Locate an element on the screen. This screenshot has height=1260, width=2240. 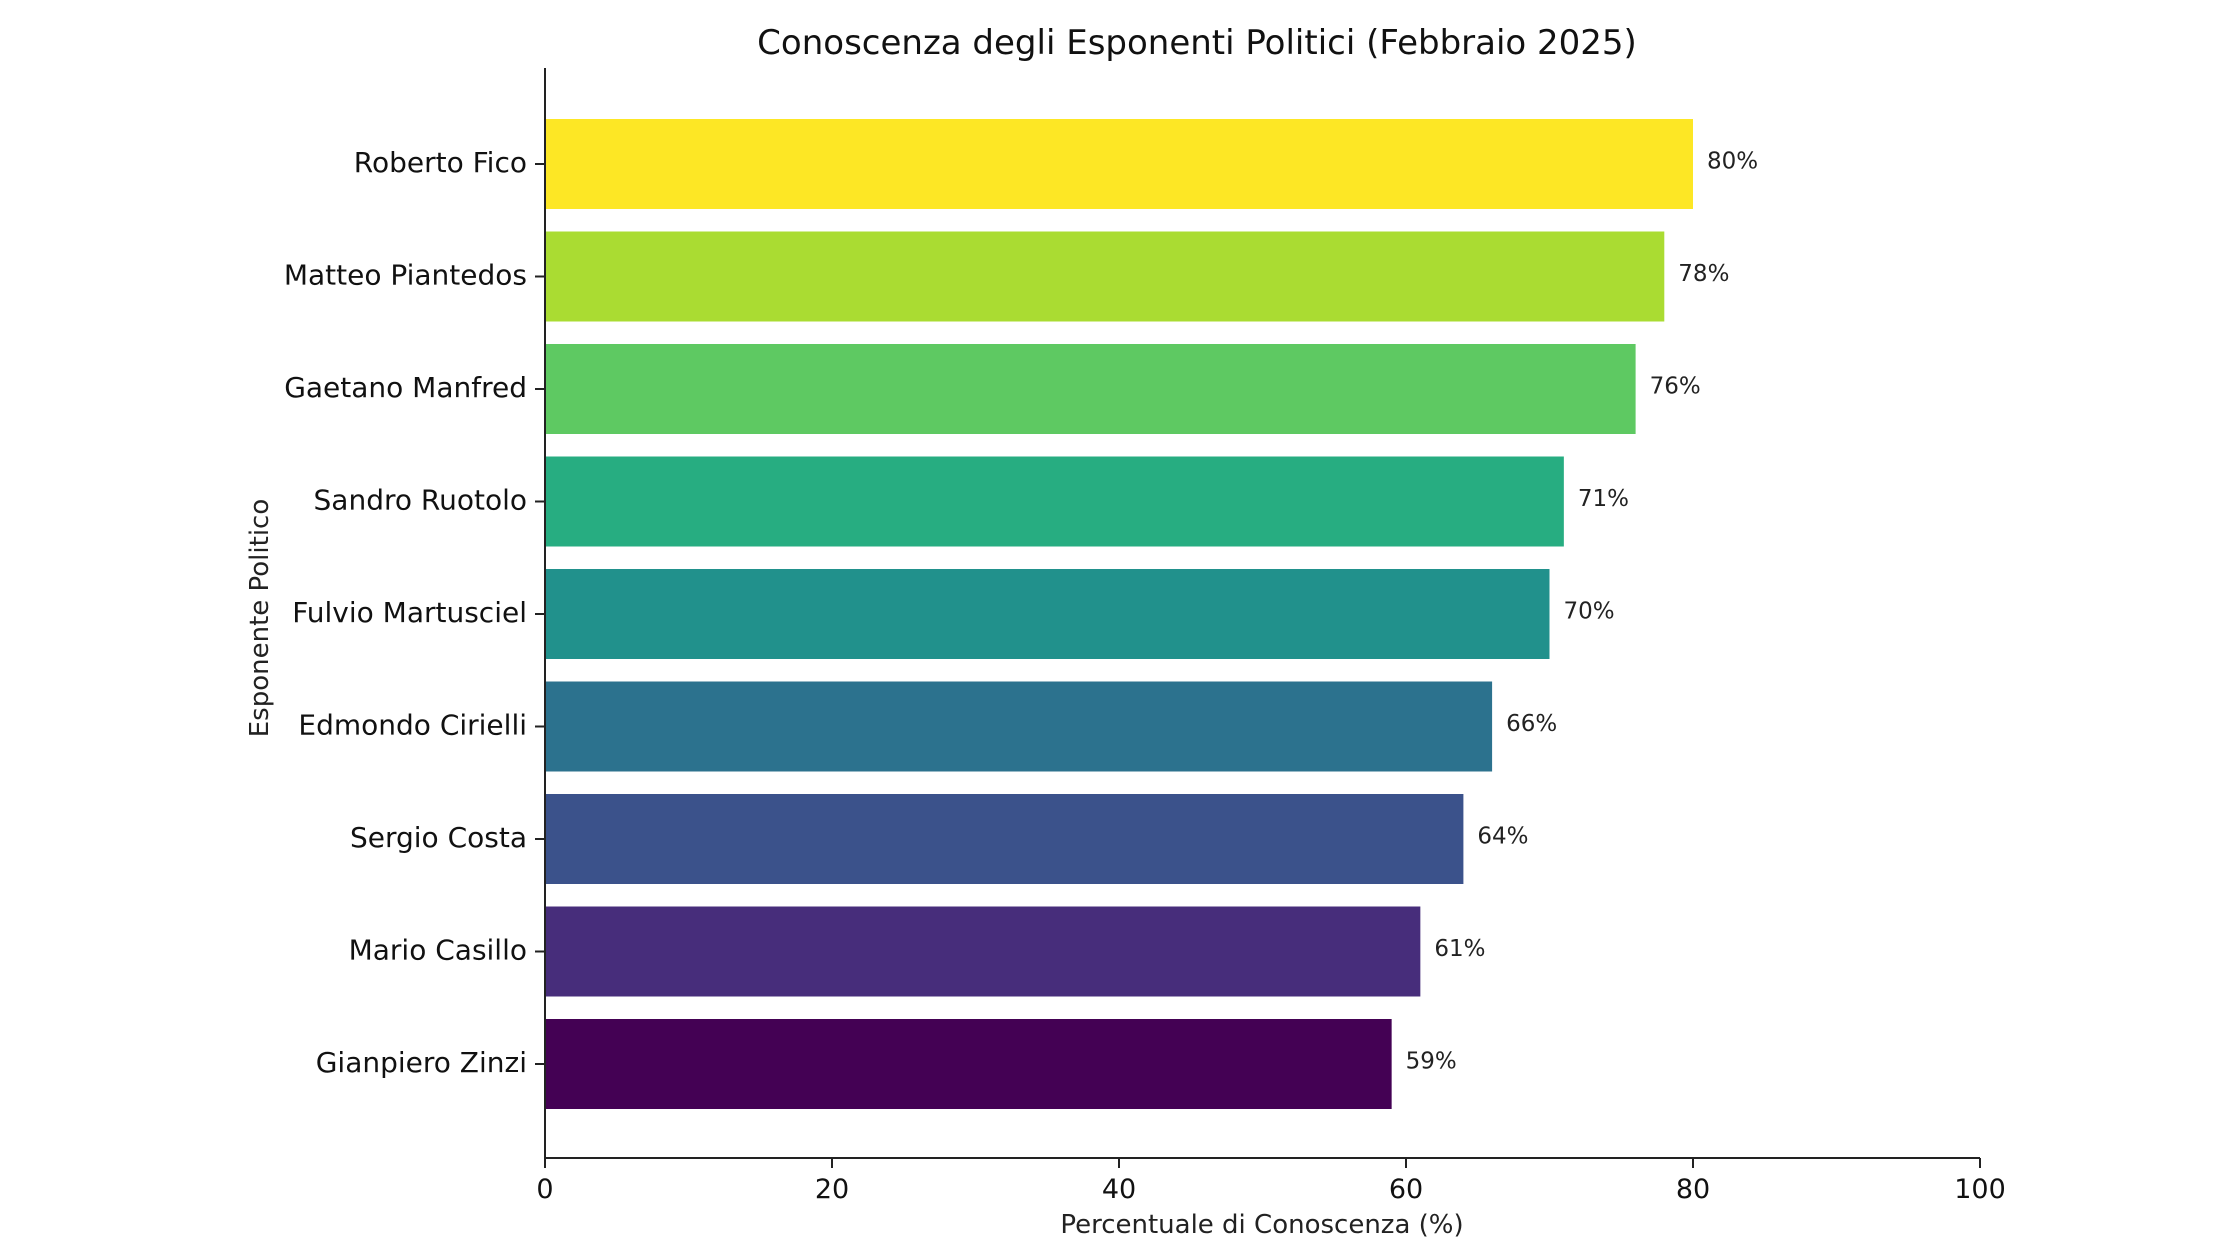
x-tick-label-5: 100 is located at coordinates (1980, 1189).